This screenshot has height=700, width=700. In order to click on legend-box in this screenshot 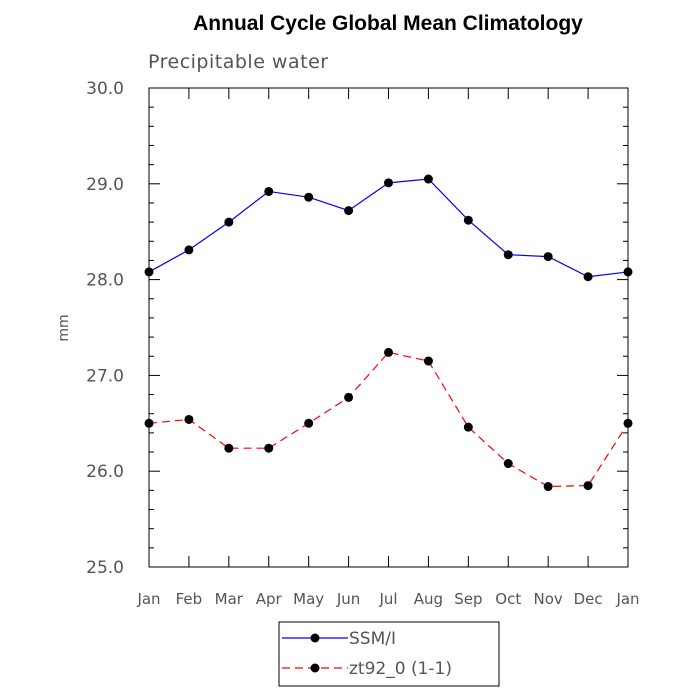, I will do `click(389, 654)`.